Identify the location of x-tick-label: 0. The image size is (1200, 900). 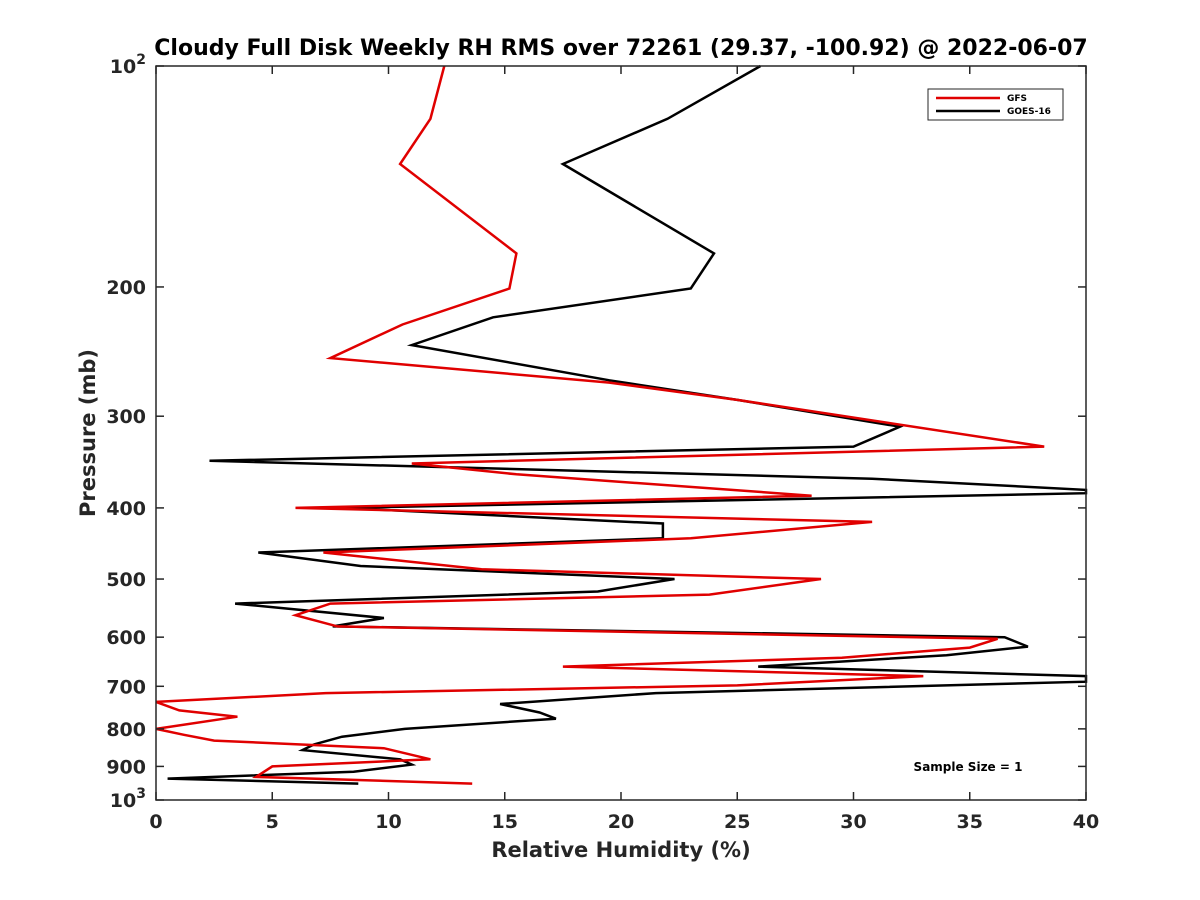
(155, 822).